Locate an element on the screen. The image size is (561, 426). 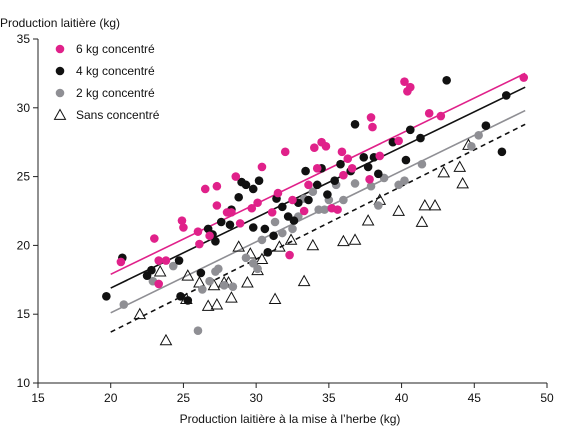
y-axis-label: Production laitière (kg) is located at coordinates (60, 23).